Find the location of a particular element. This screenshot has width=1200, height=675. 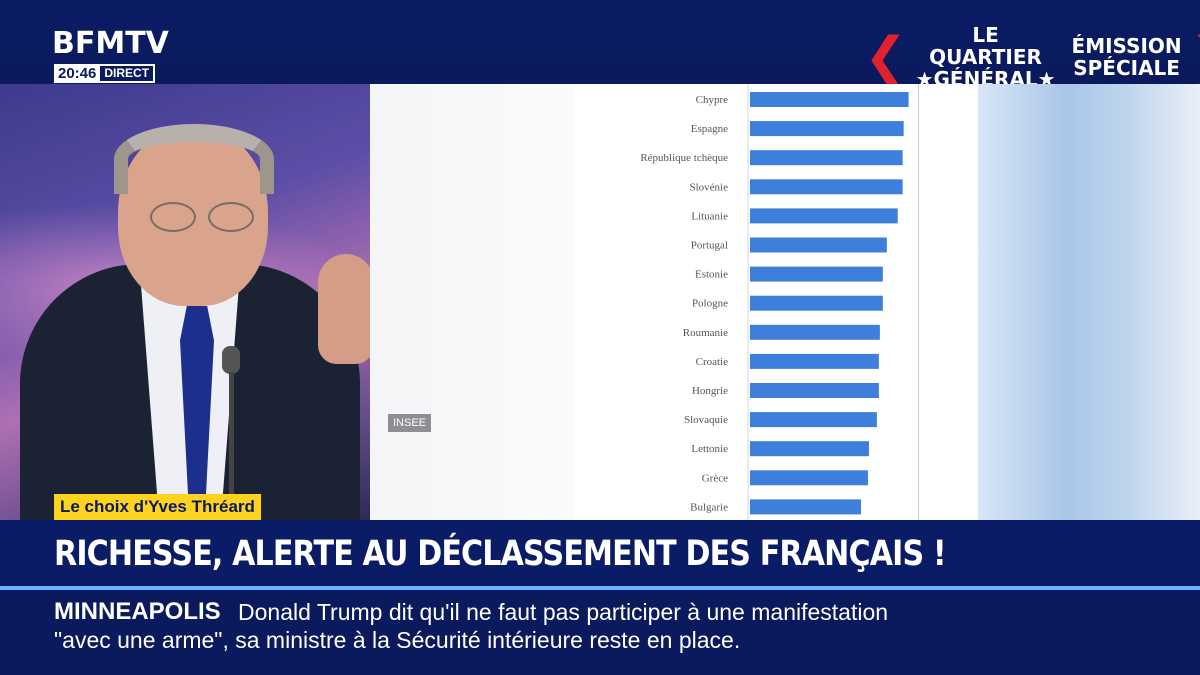

show-type: ÉMISSION SPÉCIALE is located at coordinates (1127, 57).